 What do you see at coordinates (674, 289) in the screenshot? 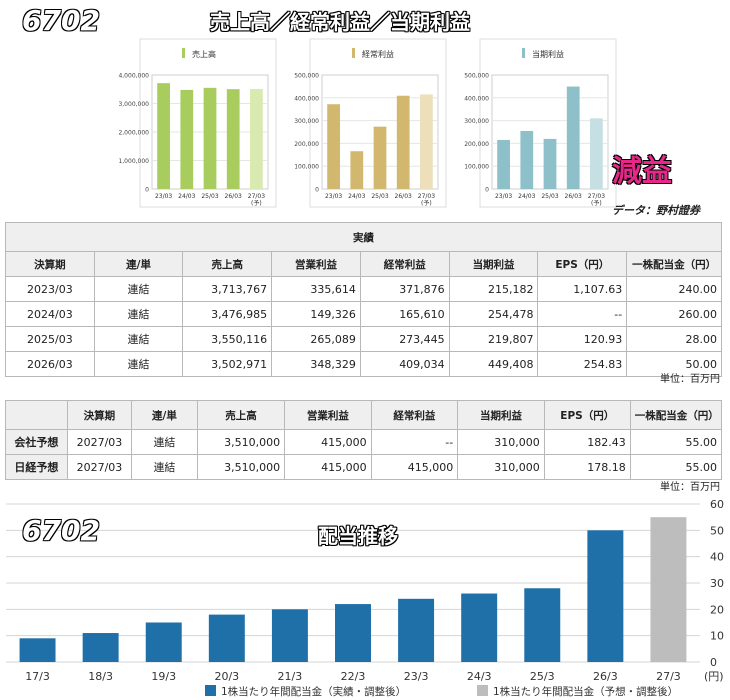
I see `cell: 240.00` at bounding box center [674, 289].